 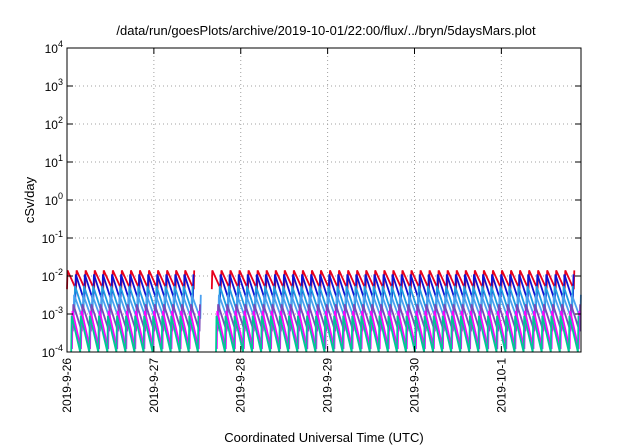 I want to click on y-tick-label: 10¹, so click(x=54, y=161).